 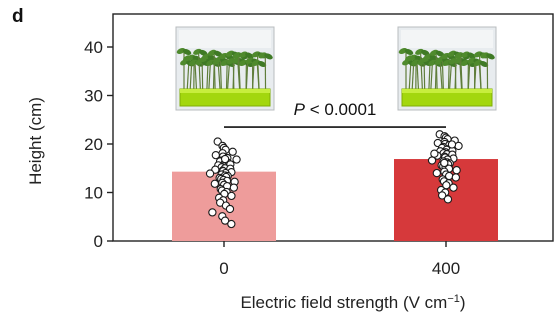 What do you see at coordinates (93, 96) in the screenshot?
I see `y-tick-label-30: 30` at bounding box center [93, 96].